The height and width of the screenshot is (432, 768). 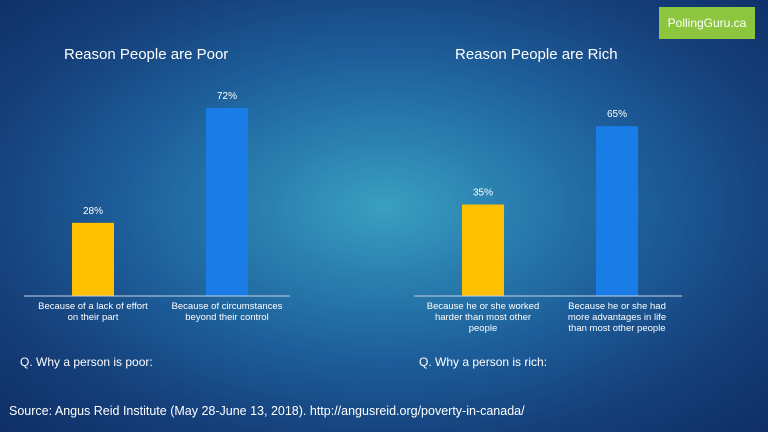 I want to click on category-label-0-line-2: people, so click(x=483, y=328).